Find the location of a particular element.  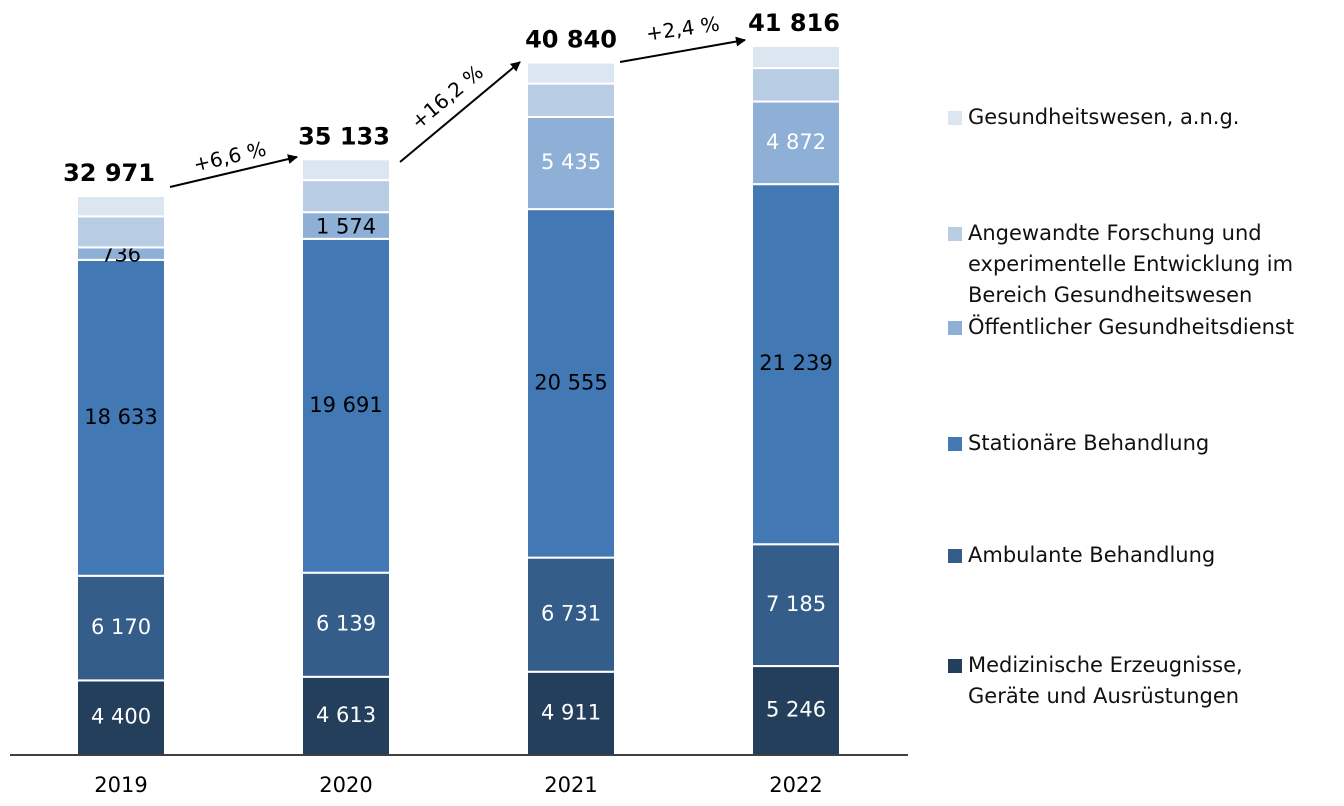

x-tick-label: 2020 is located at coordinates (345, 785).